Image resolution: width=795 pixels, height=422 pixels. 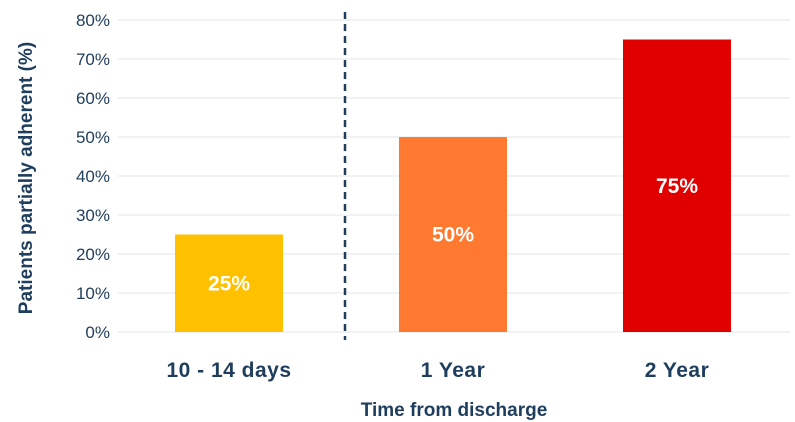 I want to click on x-category-label: 2 Year, so click(x=677, y=370).